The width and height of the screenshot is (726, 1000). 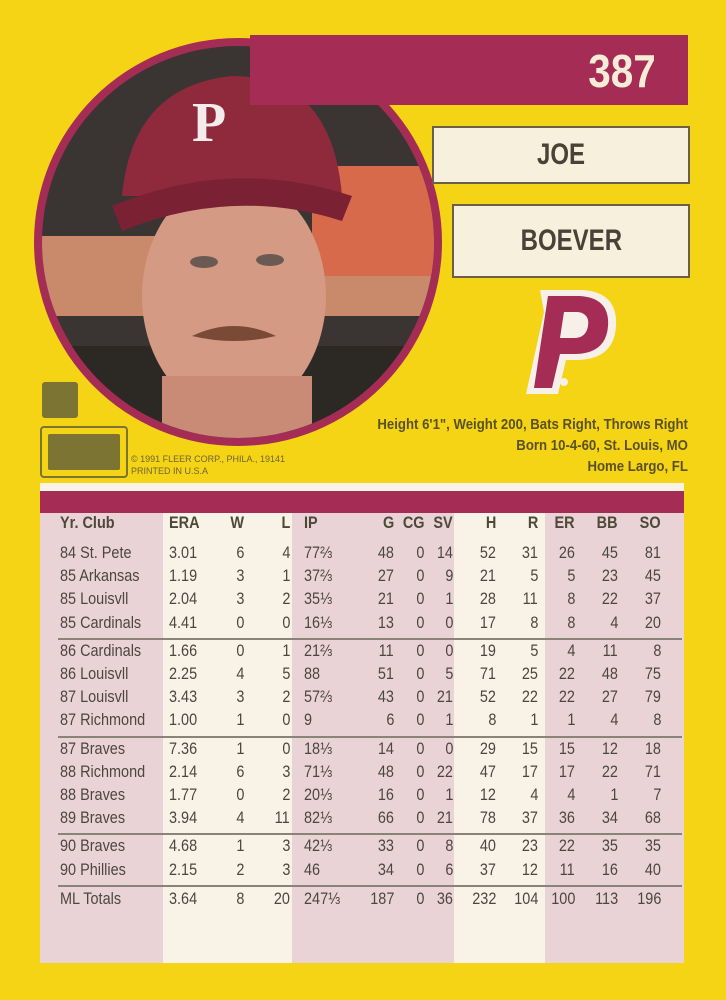 What do you see at coordinates (239, 650) in the screenshot?
I see `cell-w: 0` at bounding box center [239, 650].